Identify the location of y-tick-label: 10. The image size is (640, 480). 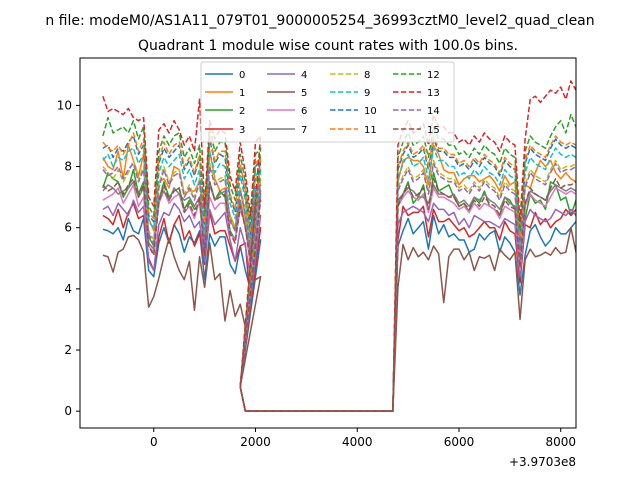
(64, 105).